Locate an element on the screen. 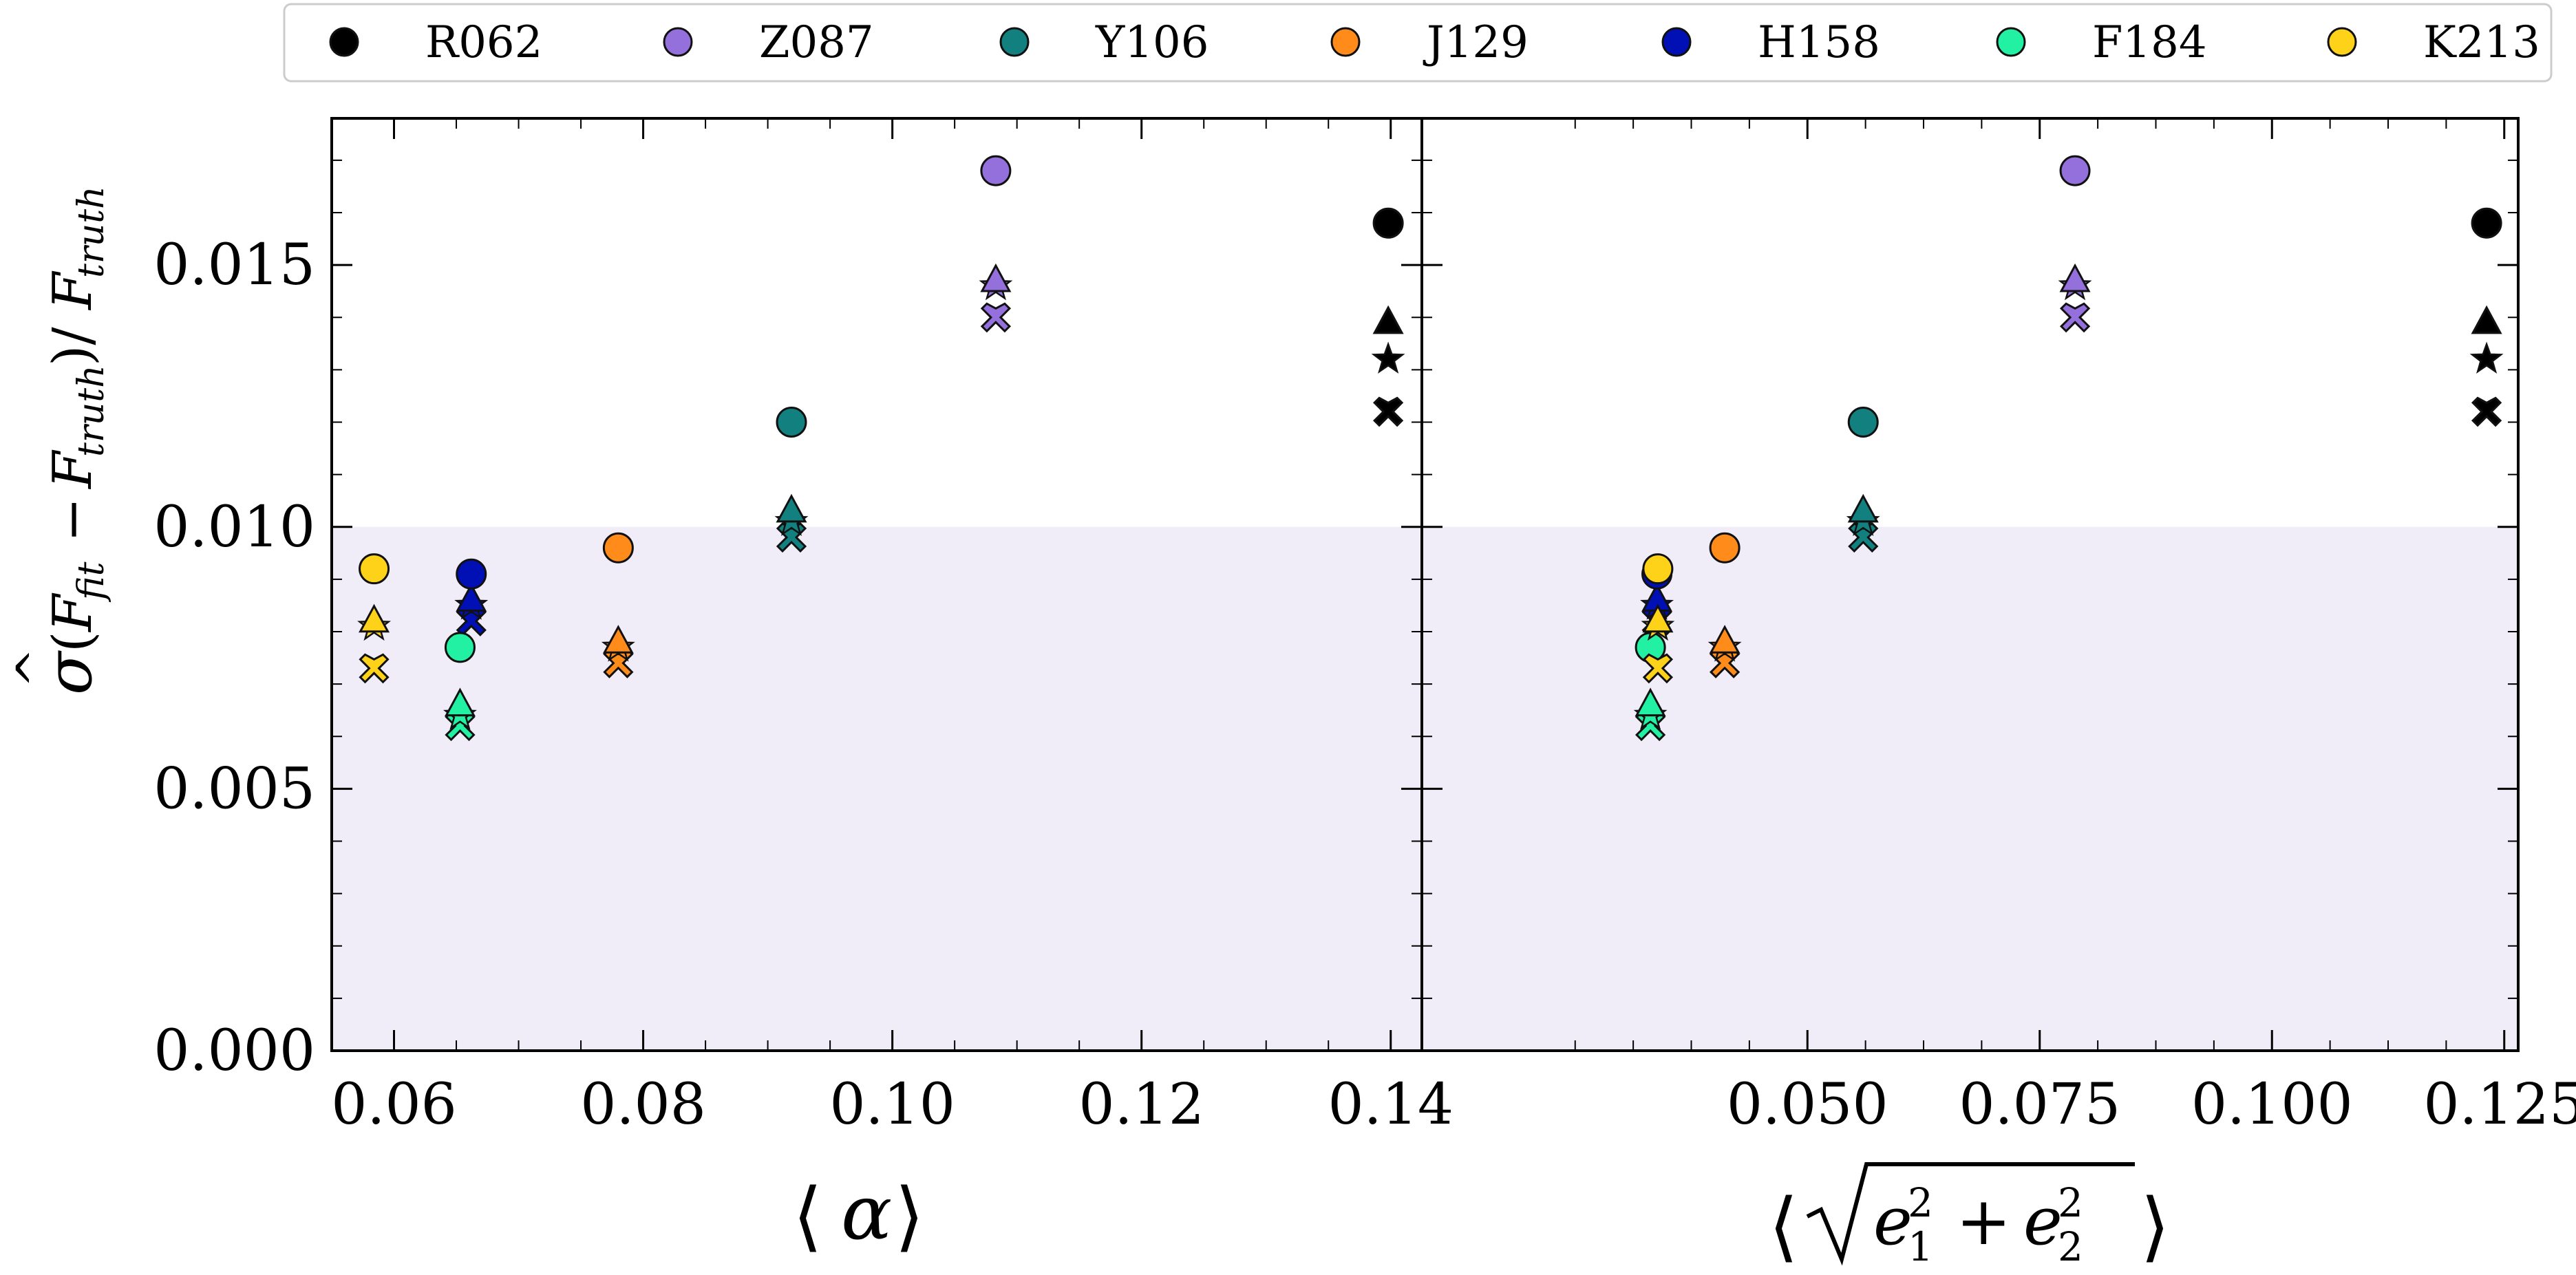 Image resolution: width=2576 pixels, height=1275 pixels. legend-label-Y106: Y106 is located at coordinates (1152, 42).